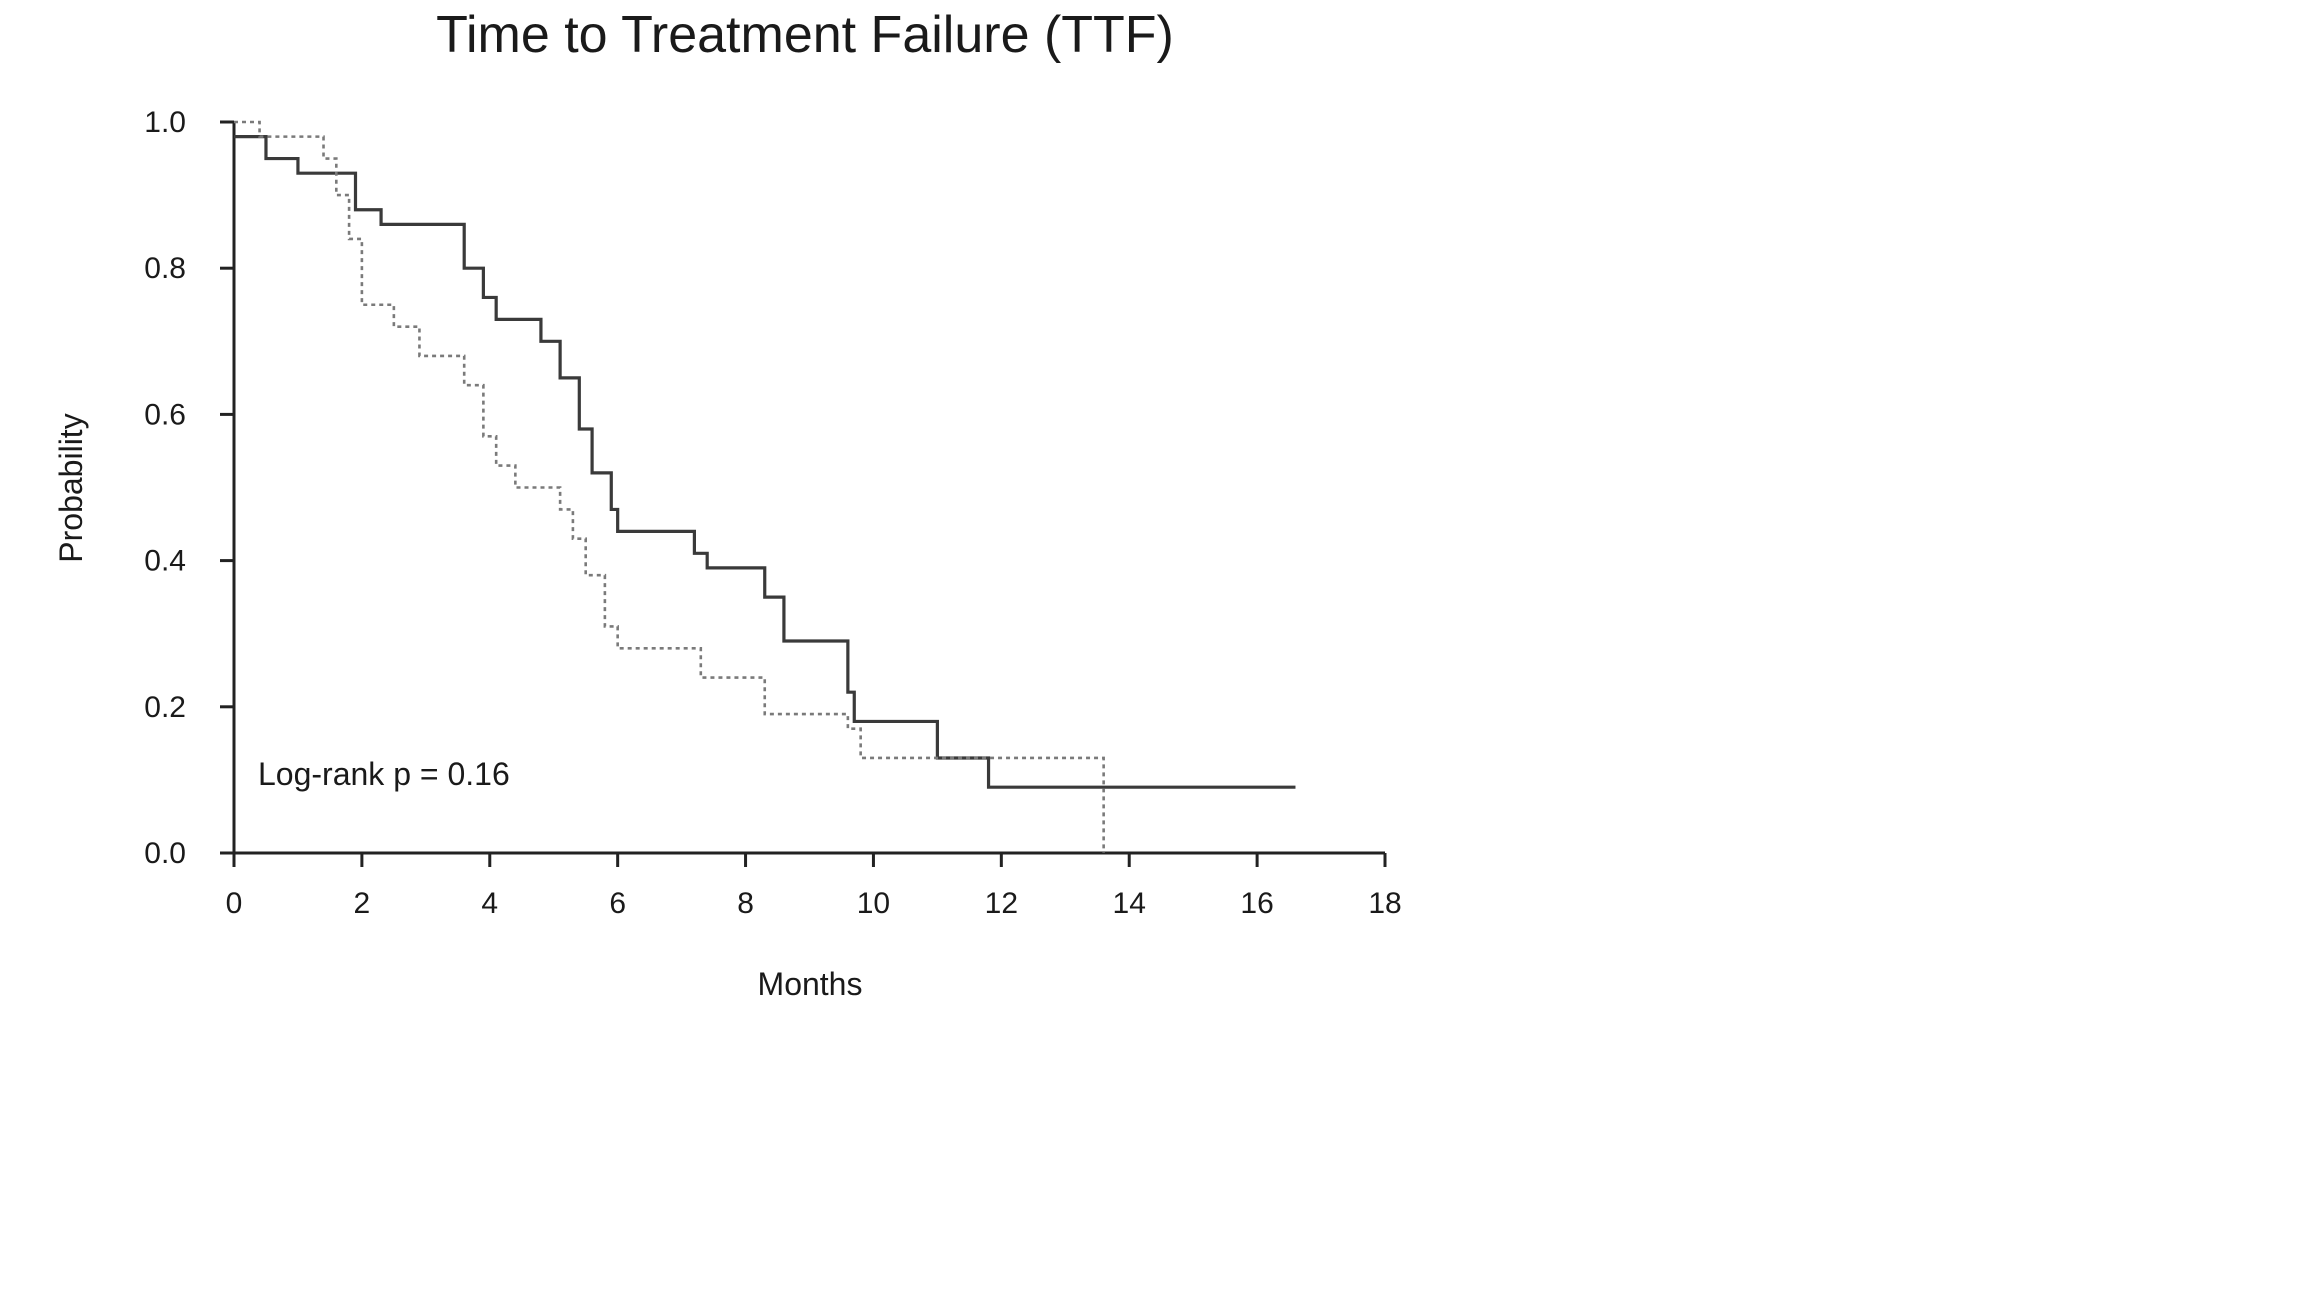  Describe the element at coordinates (165, 707) in the screenshot. I see `y-tick-label: 0.2` at that location.